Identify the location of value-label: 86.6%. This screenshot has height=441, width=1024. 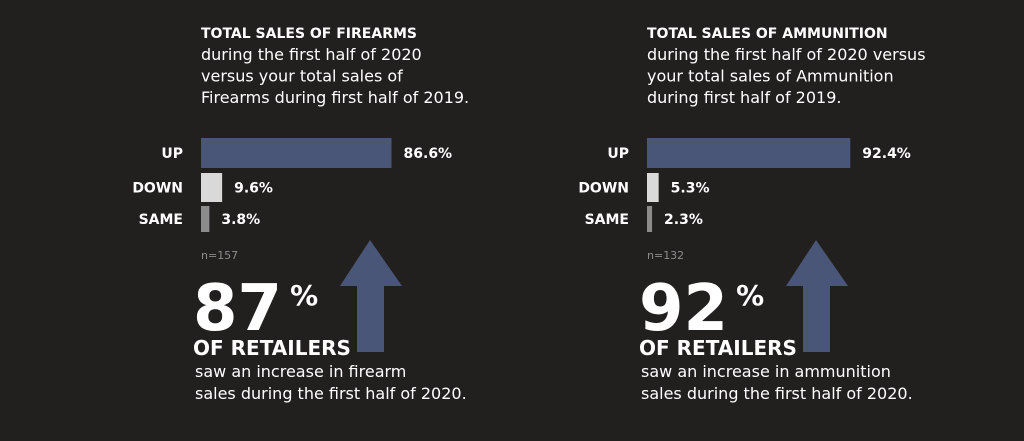
(428, 154).